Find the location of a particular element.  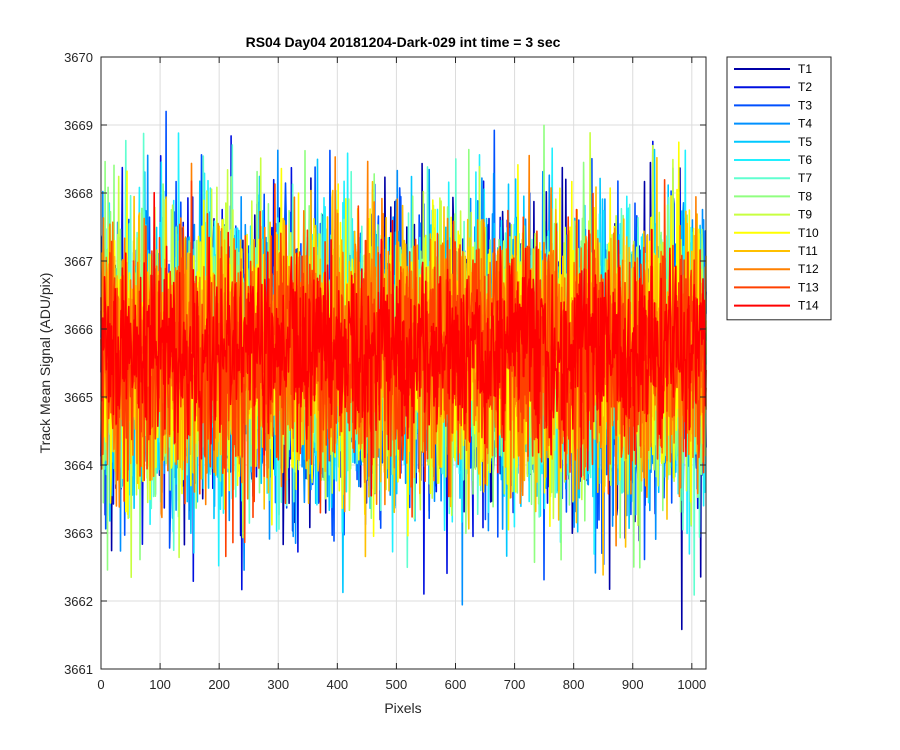

legend-label: T10 is located at coordinates (808, 233).